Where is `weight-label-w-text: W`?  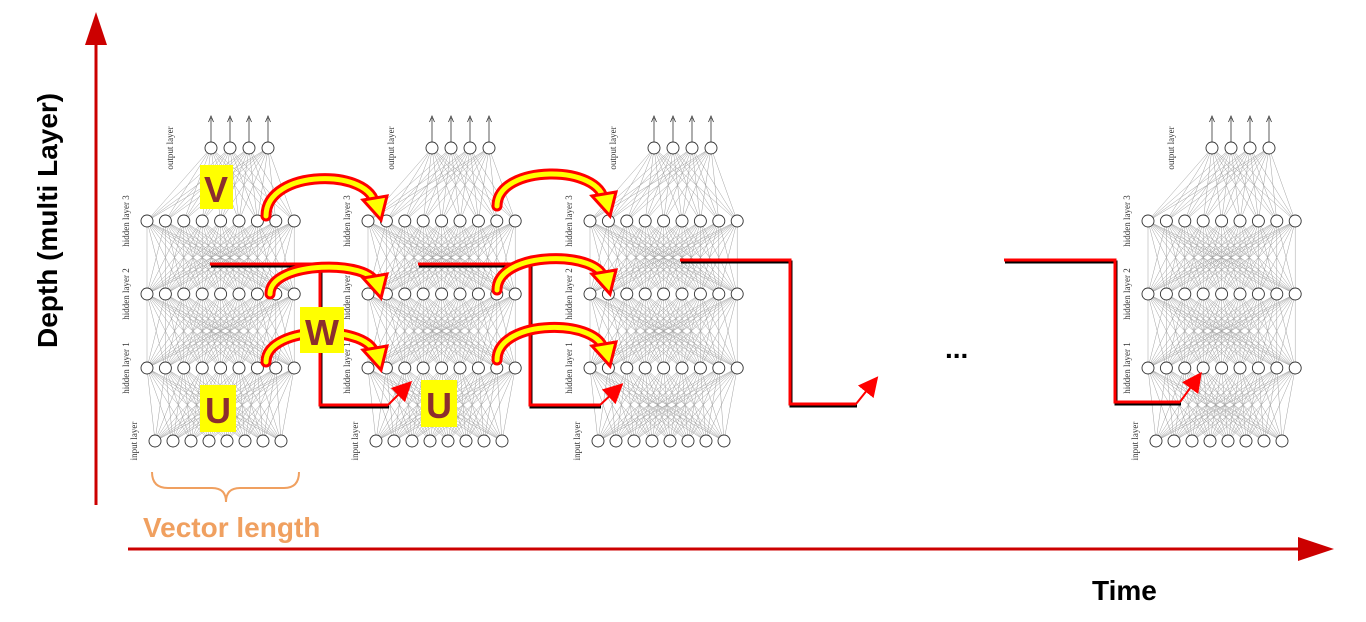 weight-label-w-text: W is located at coordinates (322, 332).